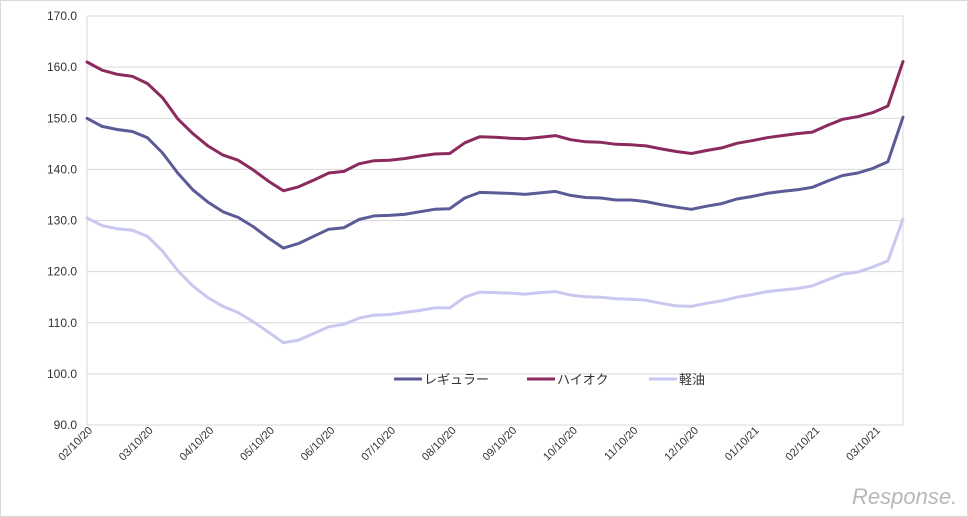  What do you see at coordinates (62, 169) in the screenshot?
I see `y-tick-label: 140.0` at bounding box center [62, 169].